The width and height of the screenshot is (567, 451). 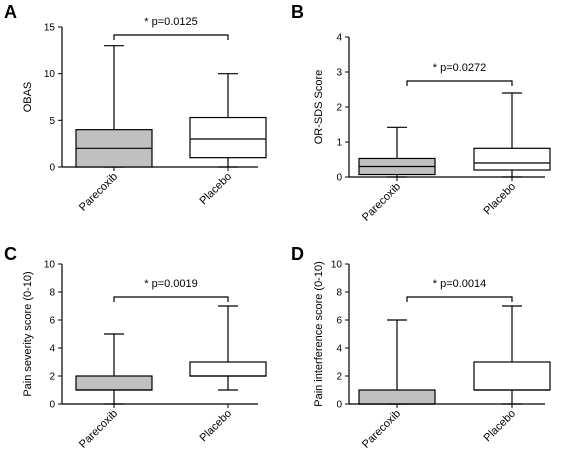 What do you see at coordinates (339, 73) in the screenshot?
I see `y-tick-label: 3` at bounding box center [339, 73].